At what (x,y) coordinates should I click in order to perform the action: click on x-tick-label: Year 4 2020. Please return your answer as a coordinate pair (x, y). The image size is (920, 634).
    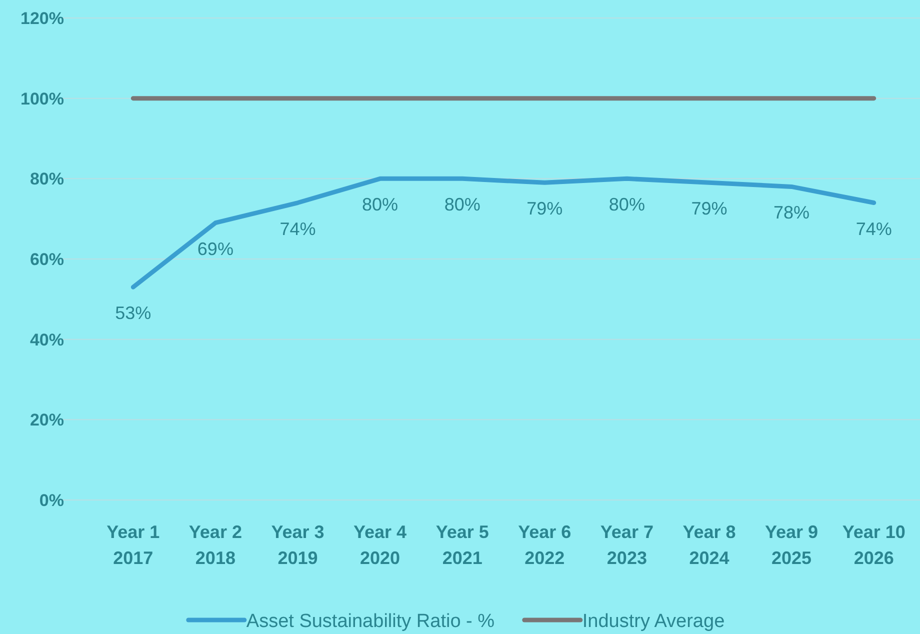
    Looking at the image, I should click on (380, 545).